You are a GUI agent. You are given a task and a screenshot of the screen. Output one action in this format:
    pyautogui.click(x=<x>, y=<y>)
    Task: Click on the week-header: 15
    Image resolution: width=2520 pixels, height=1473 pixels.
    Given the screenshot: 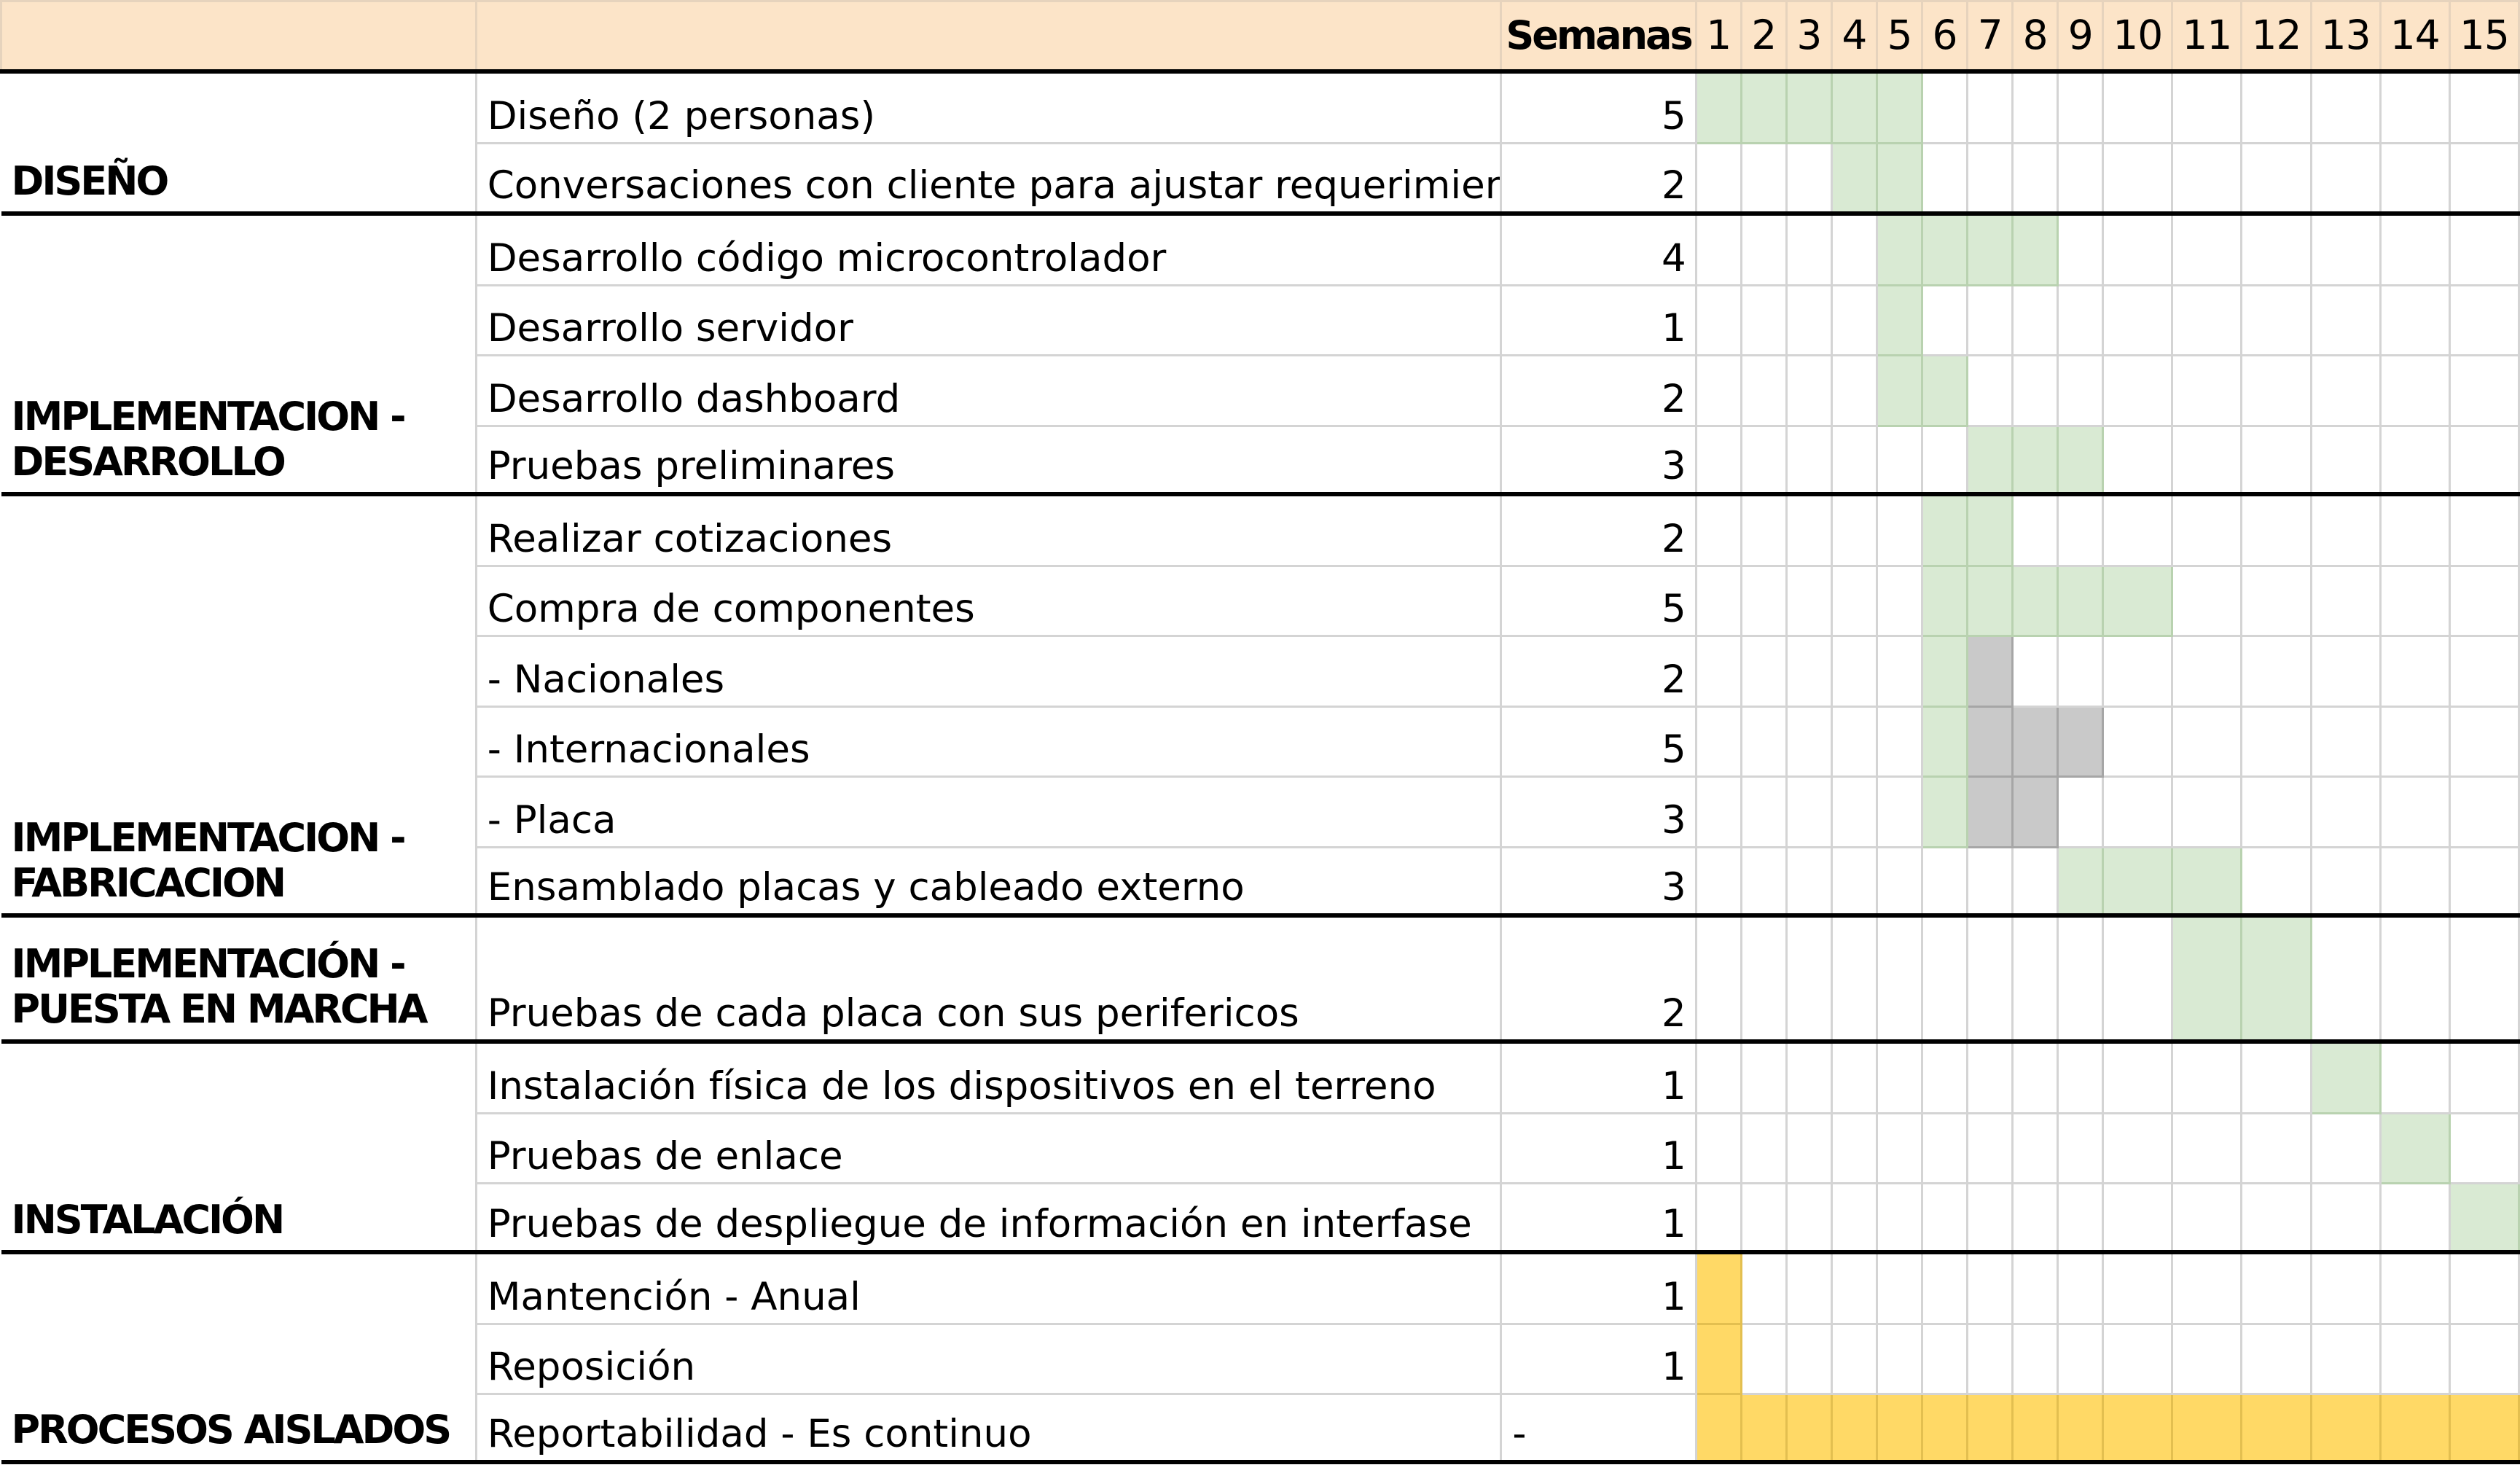 What is the action you would take?
    pyautogui.click(x=2484, y=36)
    